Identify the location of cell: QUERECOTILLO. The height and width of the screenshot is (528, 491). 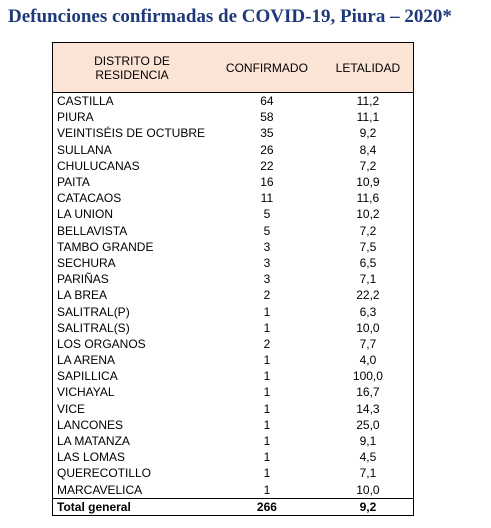
(104, 473).